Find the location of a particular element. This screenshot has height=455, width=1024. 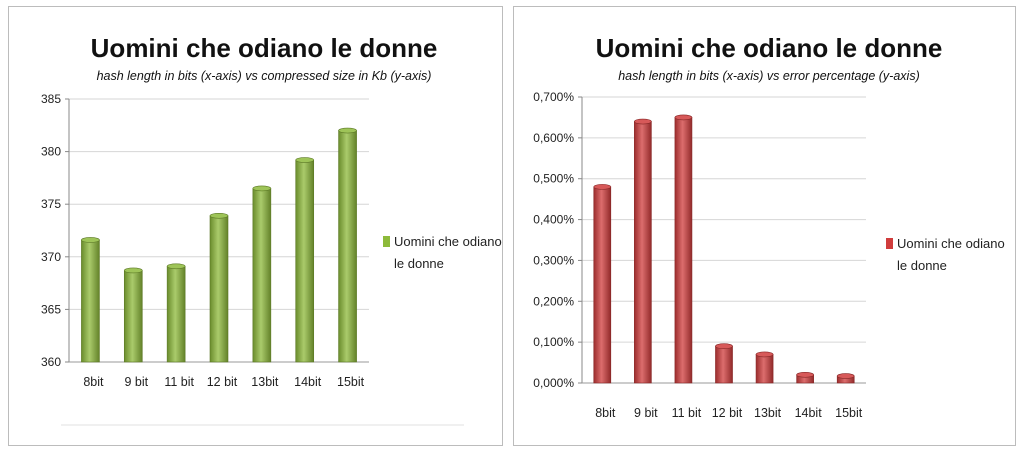

y-tick-label: 0,500% is located at coordinates (553, 179).